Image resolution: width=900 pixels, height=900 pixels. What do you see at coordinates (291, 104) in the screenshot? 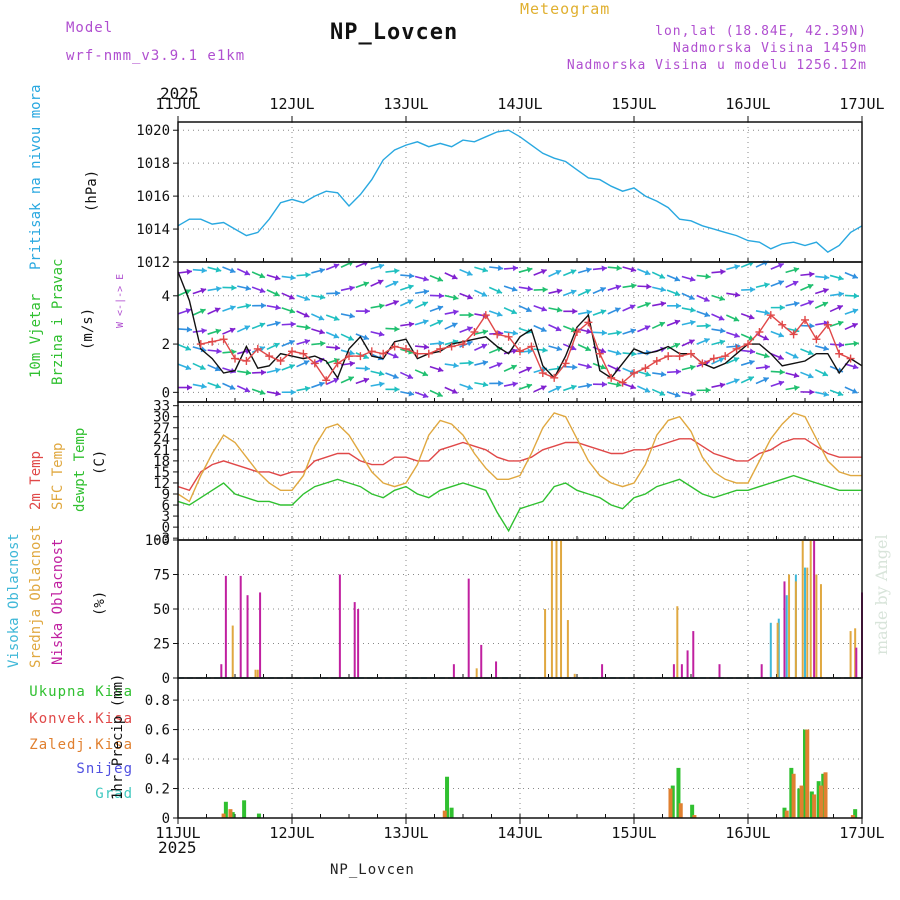
I see `x-tick-label-top: 12JUL` at bounding box center [291, 104].